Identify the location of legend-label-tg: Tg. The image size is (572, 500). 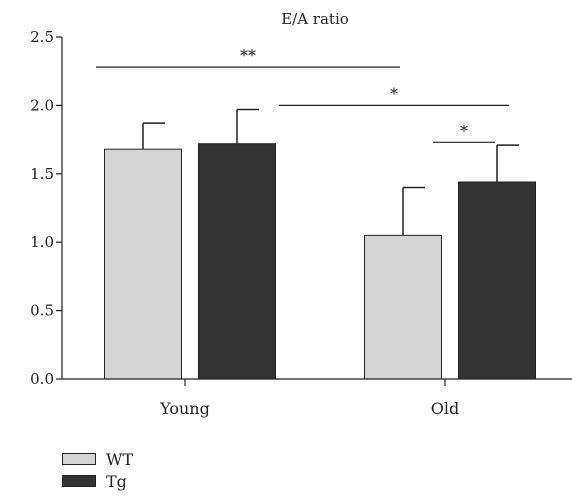
(116, 481).